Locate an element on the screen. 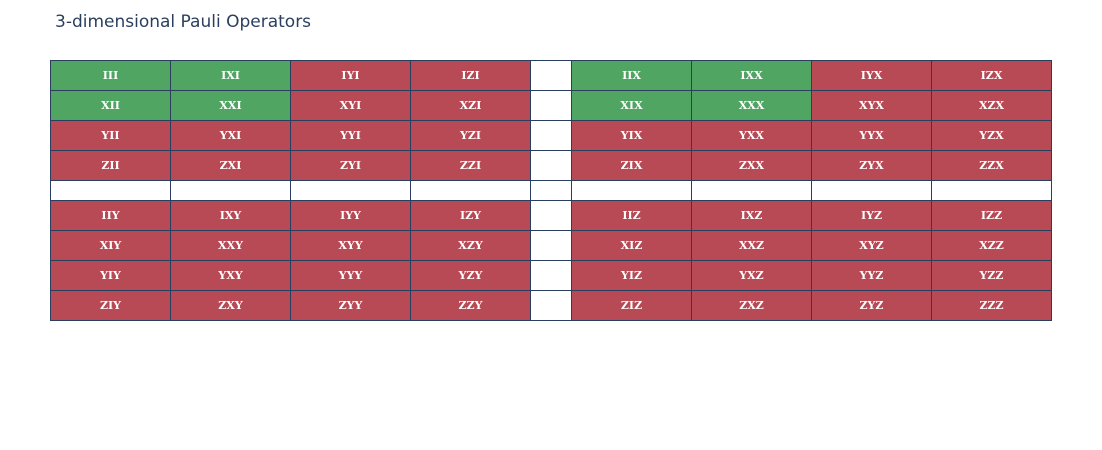  operator-cell-xxz: XXZ is located at coordinates (751, 245).